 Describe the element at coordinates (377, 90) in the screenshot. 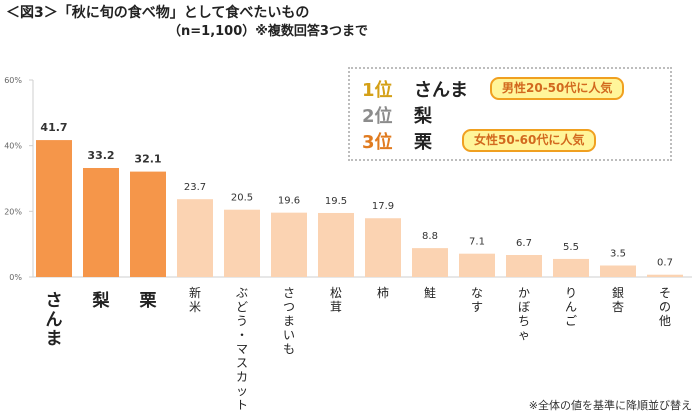

I see `rank-label-1: 1位` at that location.